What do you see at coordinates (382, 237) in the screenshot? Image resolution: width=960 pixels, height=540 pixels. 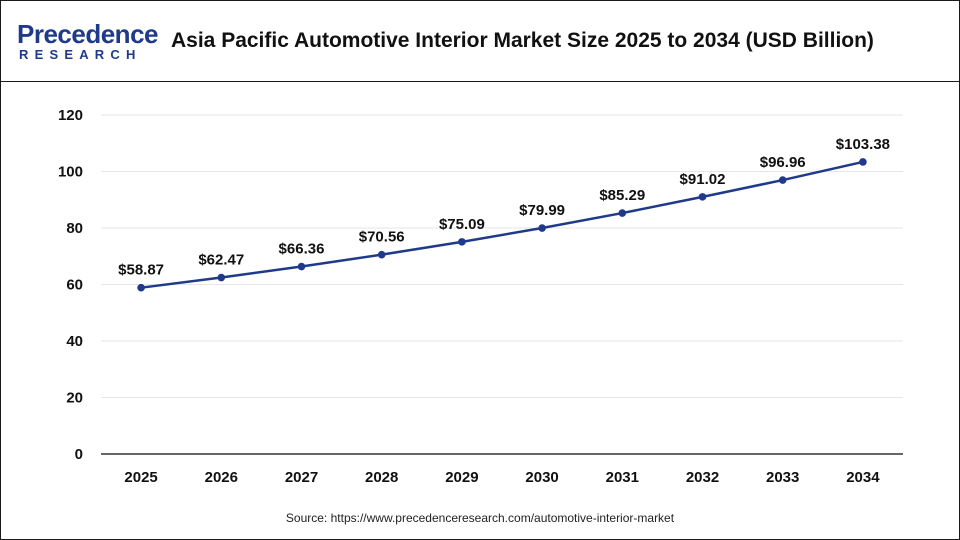 I see `data-label: $70.56` at bounding box center [382, 237].